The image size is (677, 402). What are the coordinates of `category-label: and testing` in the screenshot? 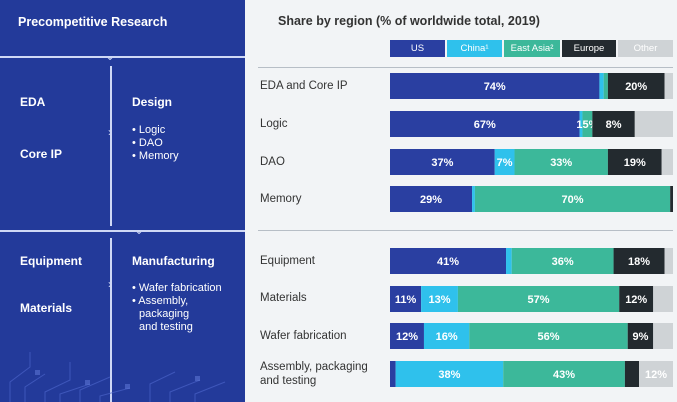 It's located at (288, 381).